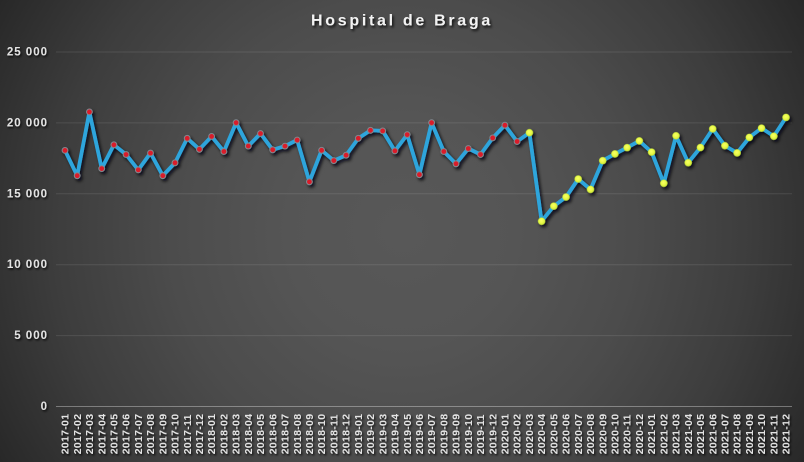  Describe the element at coordinates (396, 434) in the screenshot. I see `svg-text: 2019-04` at that location.